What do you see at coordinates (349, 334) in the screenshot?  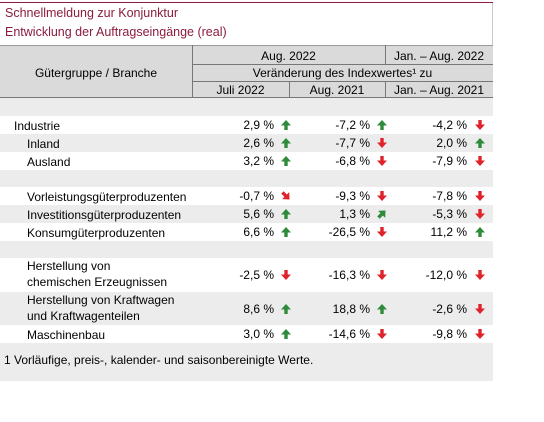 I see `cell-value: -14,6 %` at bounding box center [349, 334].